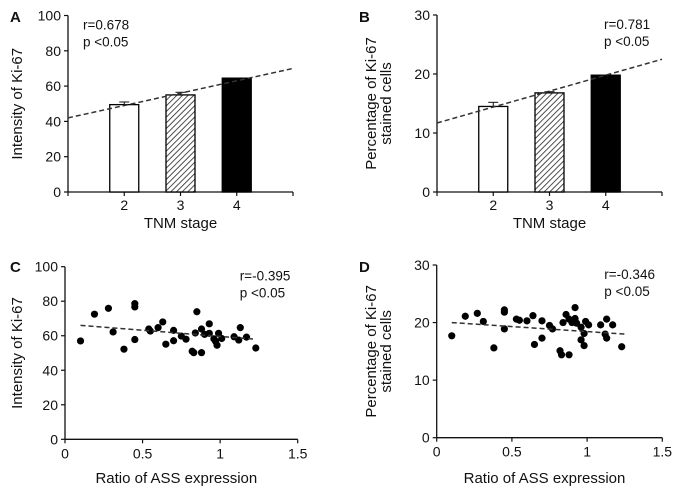 The width and height of the screenshot is (677, 489). I want to click on panel-letter: B, so click(364, 17).